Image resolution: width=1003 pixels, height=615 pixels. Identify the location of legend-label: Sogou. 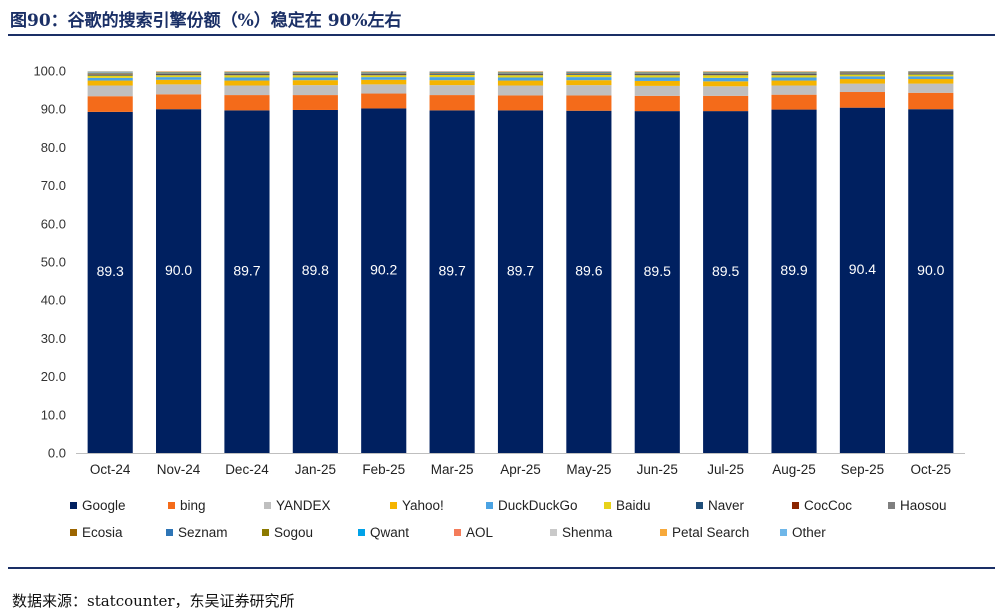
(294, 532).